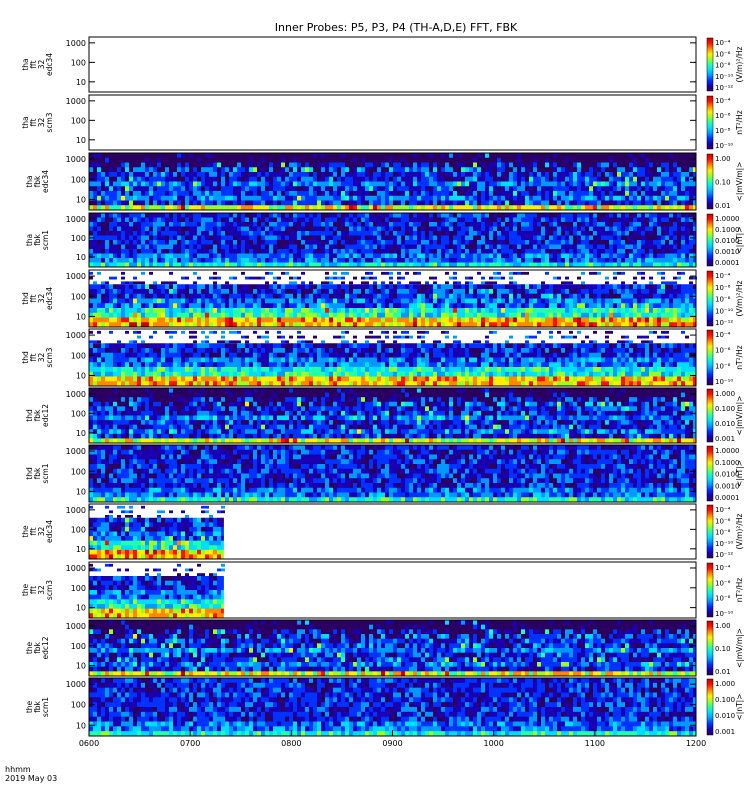 This screenshot has width=750, height=800. What do you see at coordinates (157, 532) in the screenshot?
I see `spectrogram-p9` at bounding box center [157, 532].